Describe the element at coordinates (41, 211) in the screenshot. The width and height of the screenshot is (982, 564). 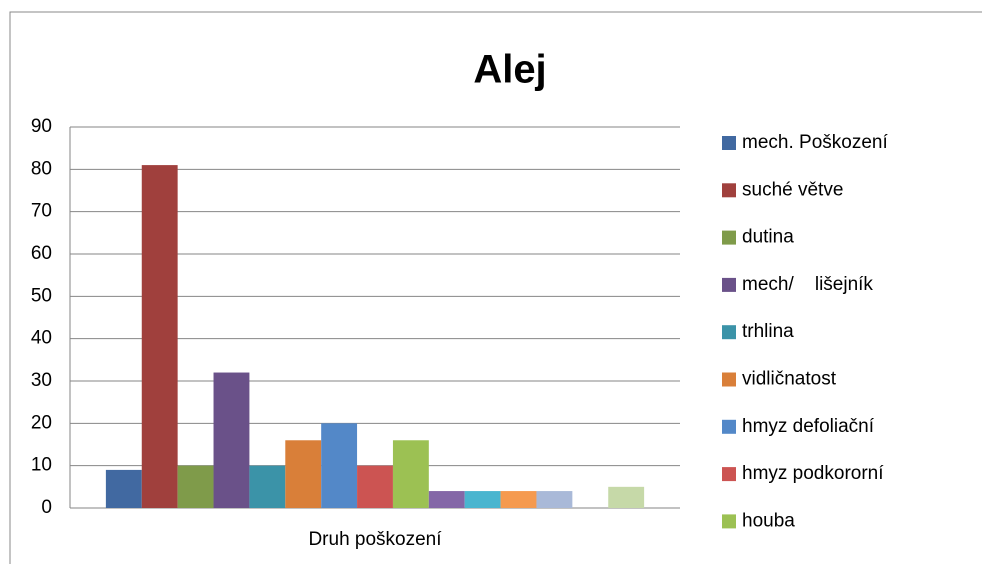
I see `y-tick-label: 70` at that location.